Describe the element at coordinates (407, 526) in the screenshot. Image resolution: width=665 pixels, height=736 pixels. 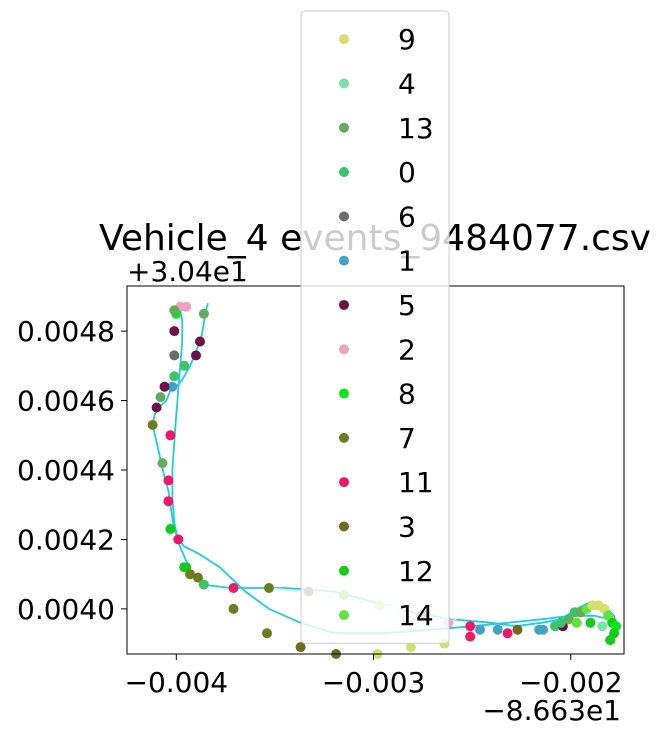
I see `legend-label: 3` at that location.